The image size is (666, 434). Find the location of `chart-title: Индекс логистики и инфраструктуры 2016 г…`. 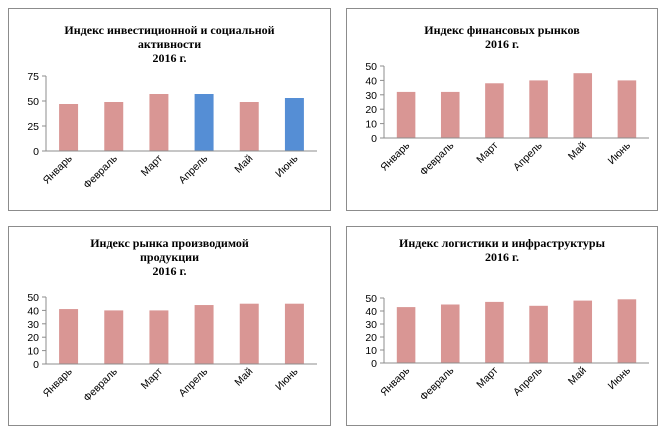

chart-title: Индекс логистики и инфраструктуры 2016 г… is located at coordinates (502, 250).